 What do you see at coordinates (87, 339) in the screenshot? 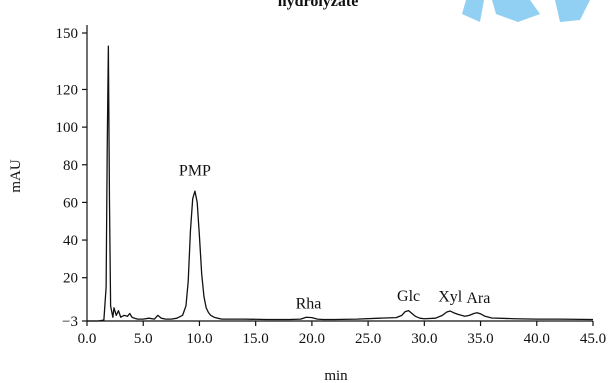
I see `x-tick-label: 0.0` at bounding box center [87, 339].